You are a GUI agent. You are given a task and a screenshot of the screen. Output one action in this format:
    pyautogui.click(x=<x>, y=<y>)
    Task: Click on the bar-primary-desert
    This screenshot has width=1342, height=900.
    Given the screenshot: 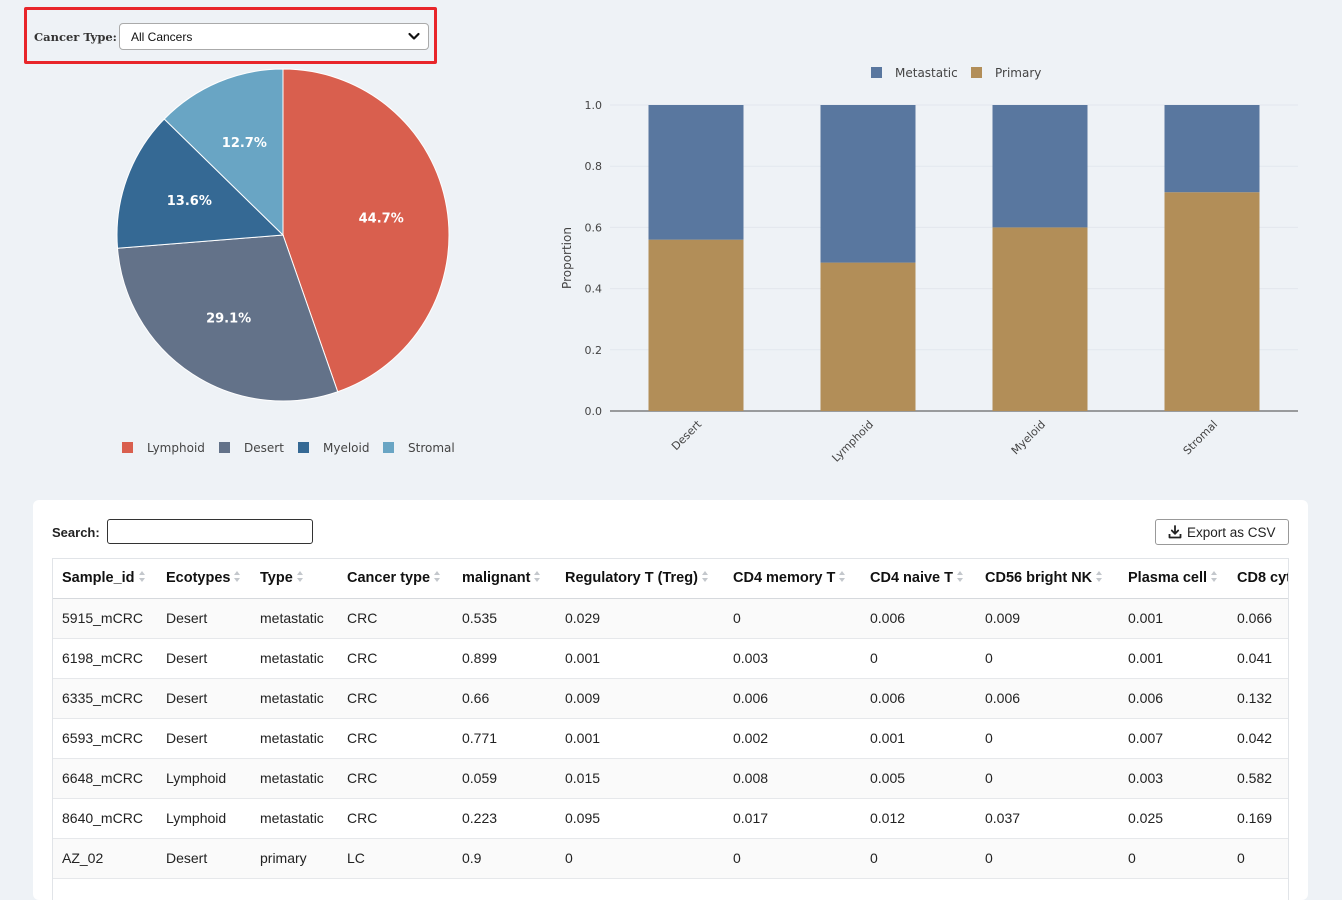 What is the action you would take?
    pyautogui.click(x=696, y=325)
    